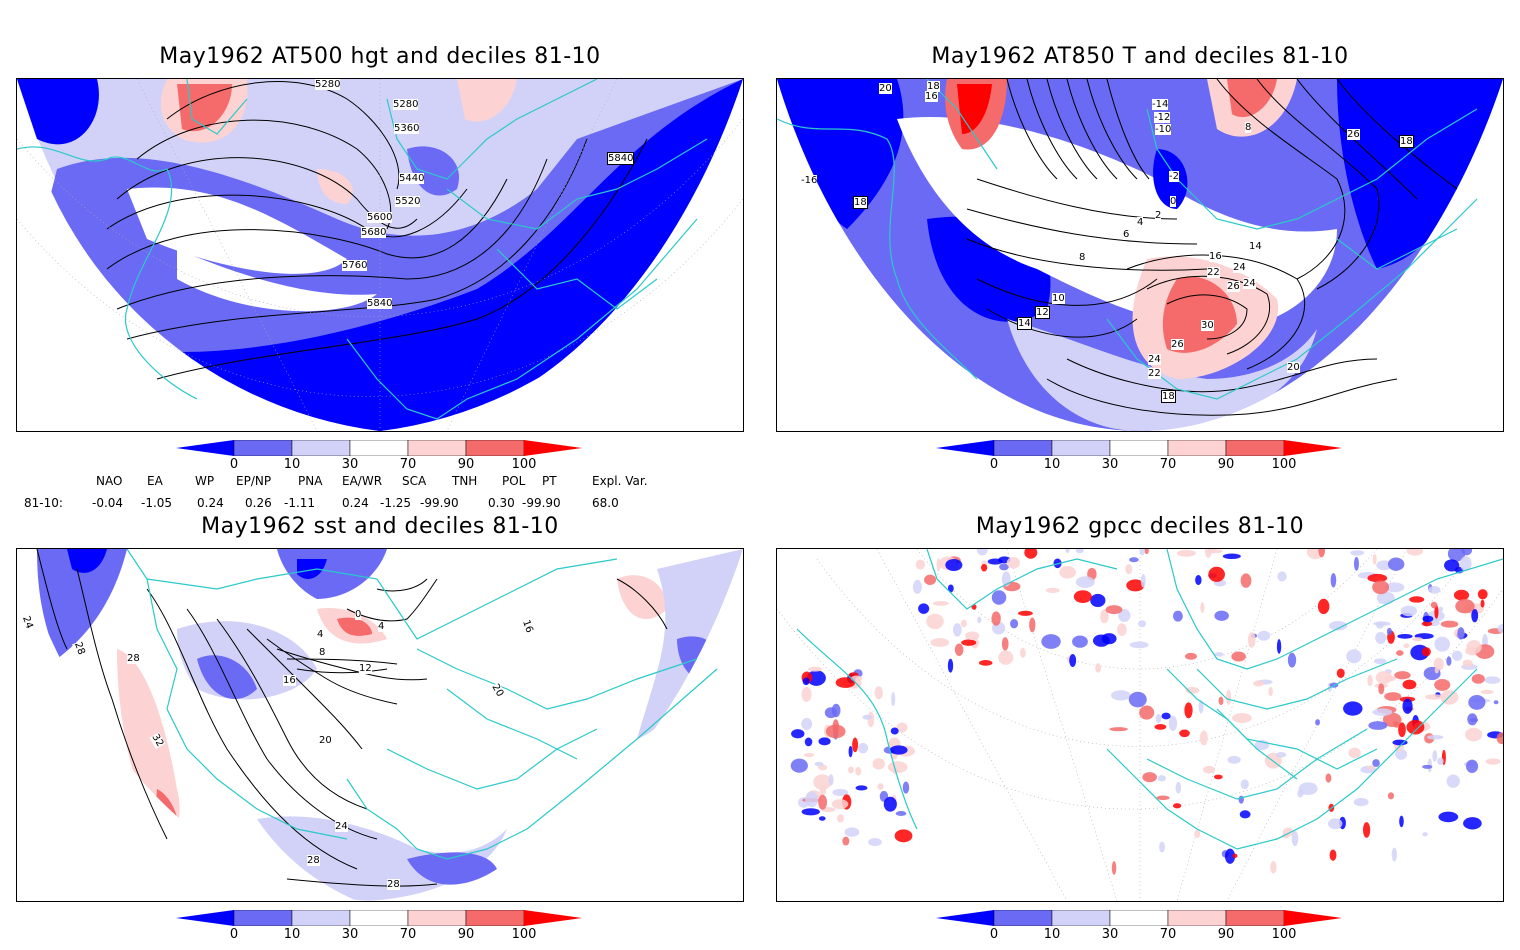 This screenshot has width=1520, height=950. I want to click on colorbar-arrow-high, so click(553, 918).